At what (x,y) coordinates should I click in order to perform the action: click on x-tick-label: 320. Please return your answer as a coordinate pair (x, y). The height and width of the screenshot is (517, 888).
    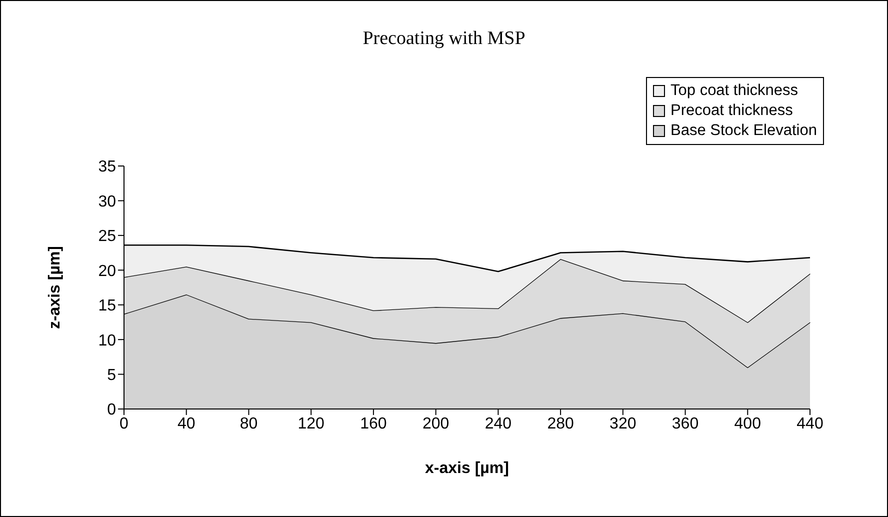
    Looking at the image, I should click on (623, 423).